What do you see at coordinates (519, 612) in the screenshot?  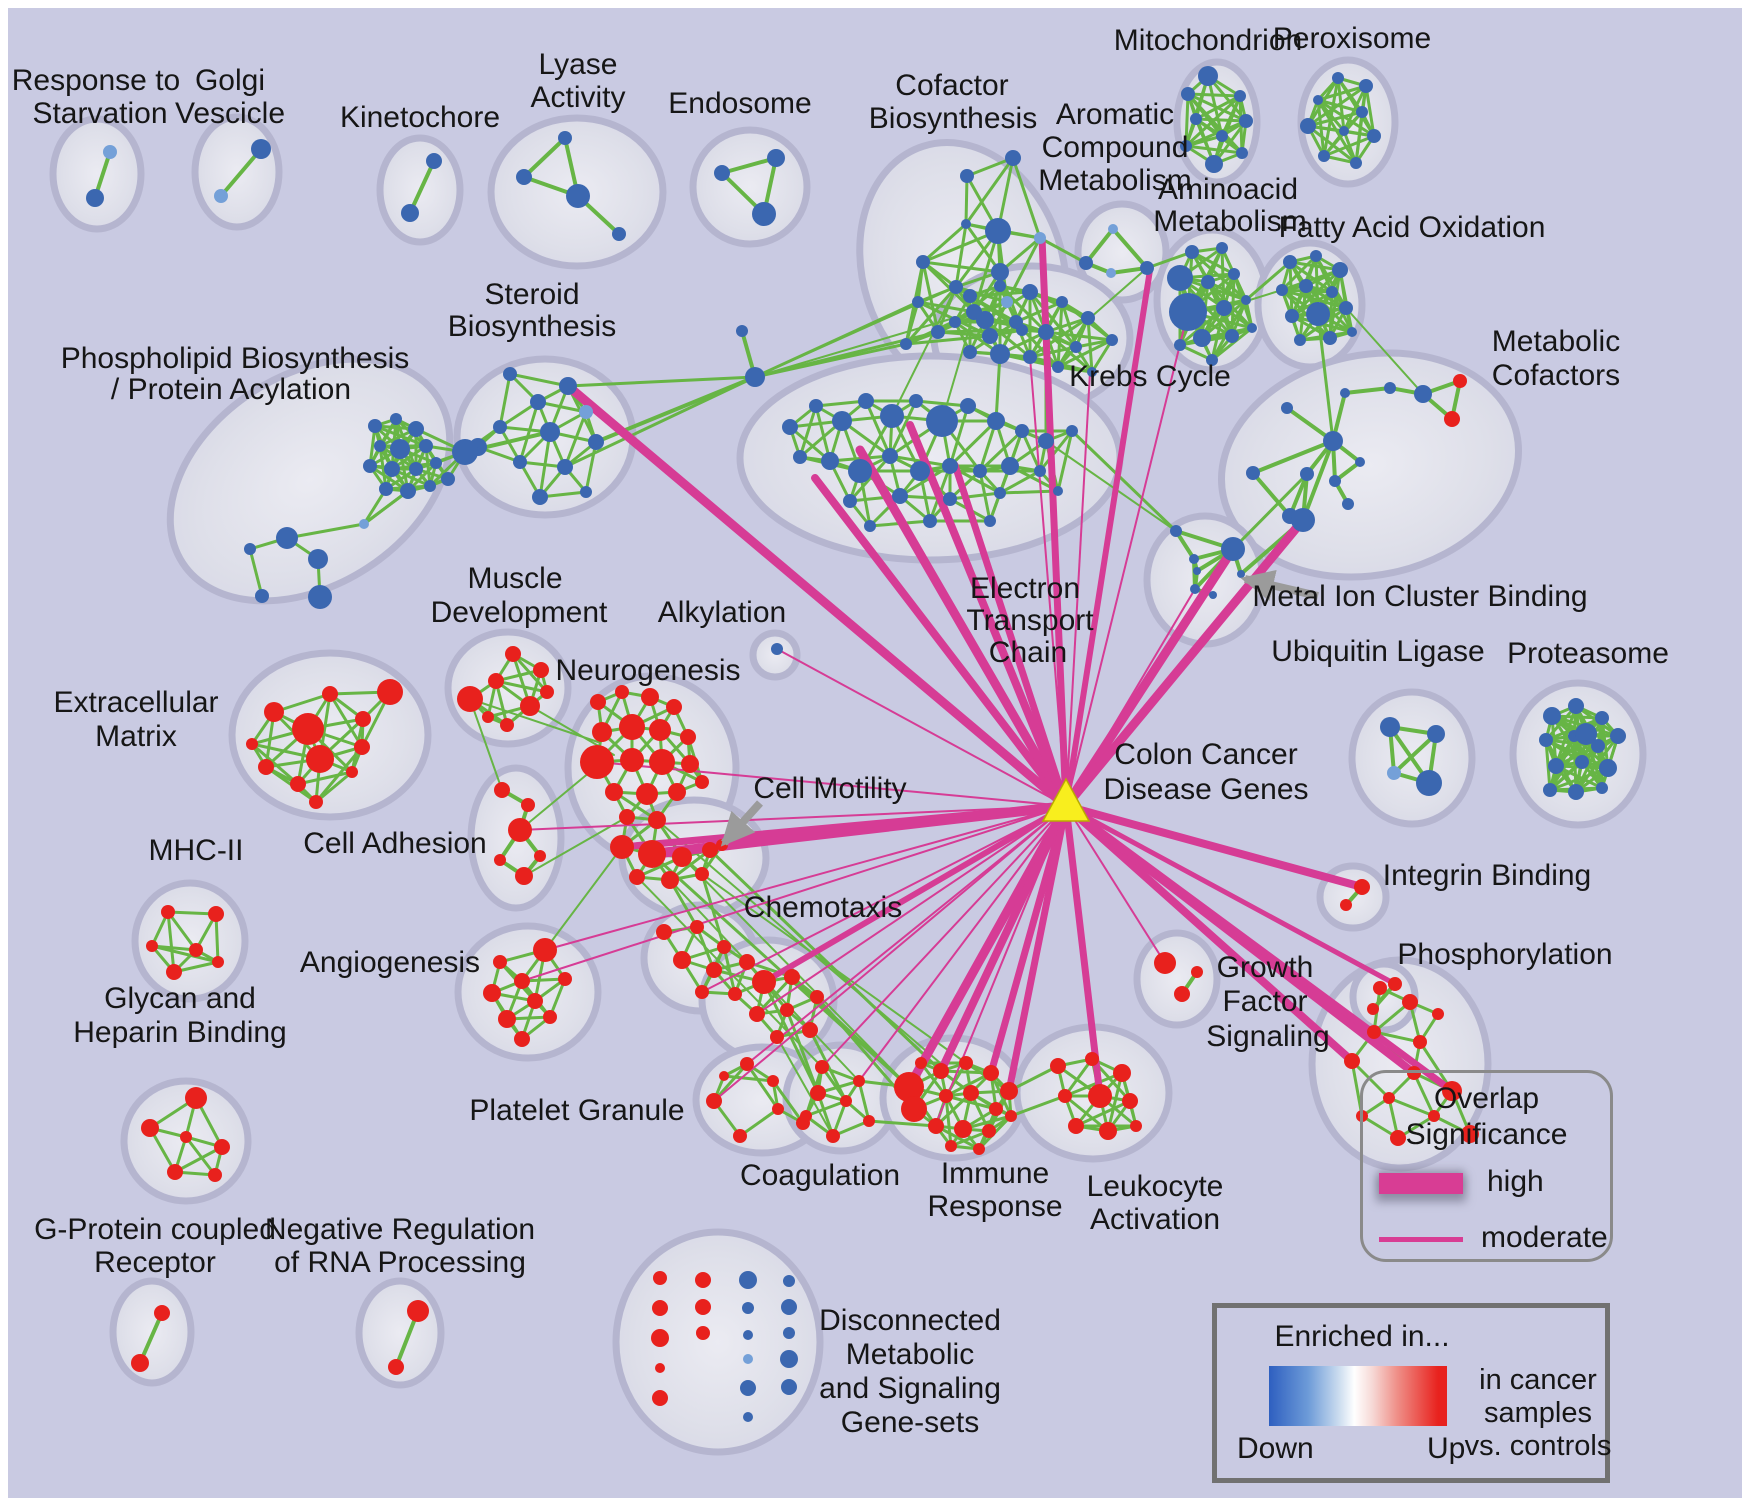 I see `cluster-label-muscle-development: Development` at bounding box center [519, 612].